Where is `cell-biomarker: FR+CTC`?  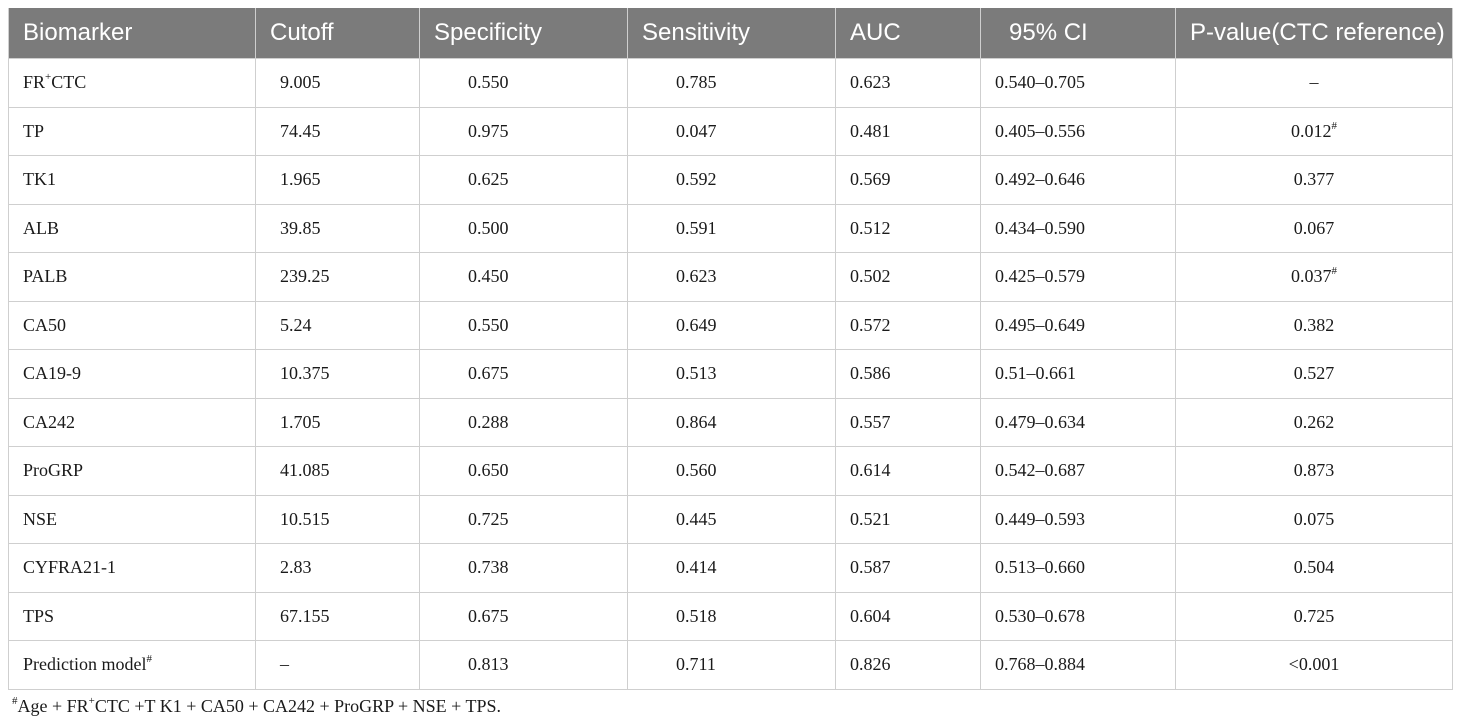 cell-biomarker: FR+CTC is located at coordinates (132, 83).